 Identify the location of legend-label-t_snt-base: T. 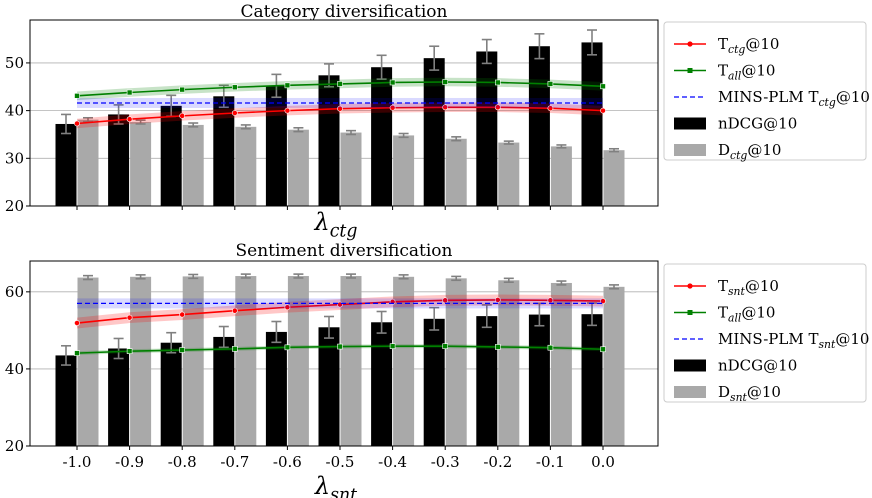
(723, 286).